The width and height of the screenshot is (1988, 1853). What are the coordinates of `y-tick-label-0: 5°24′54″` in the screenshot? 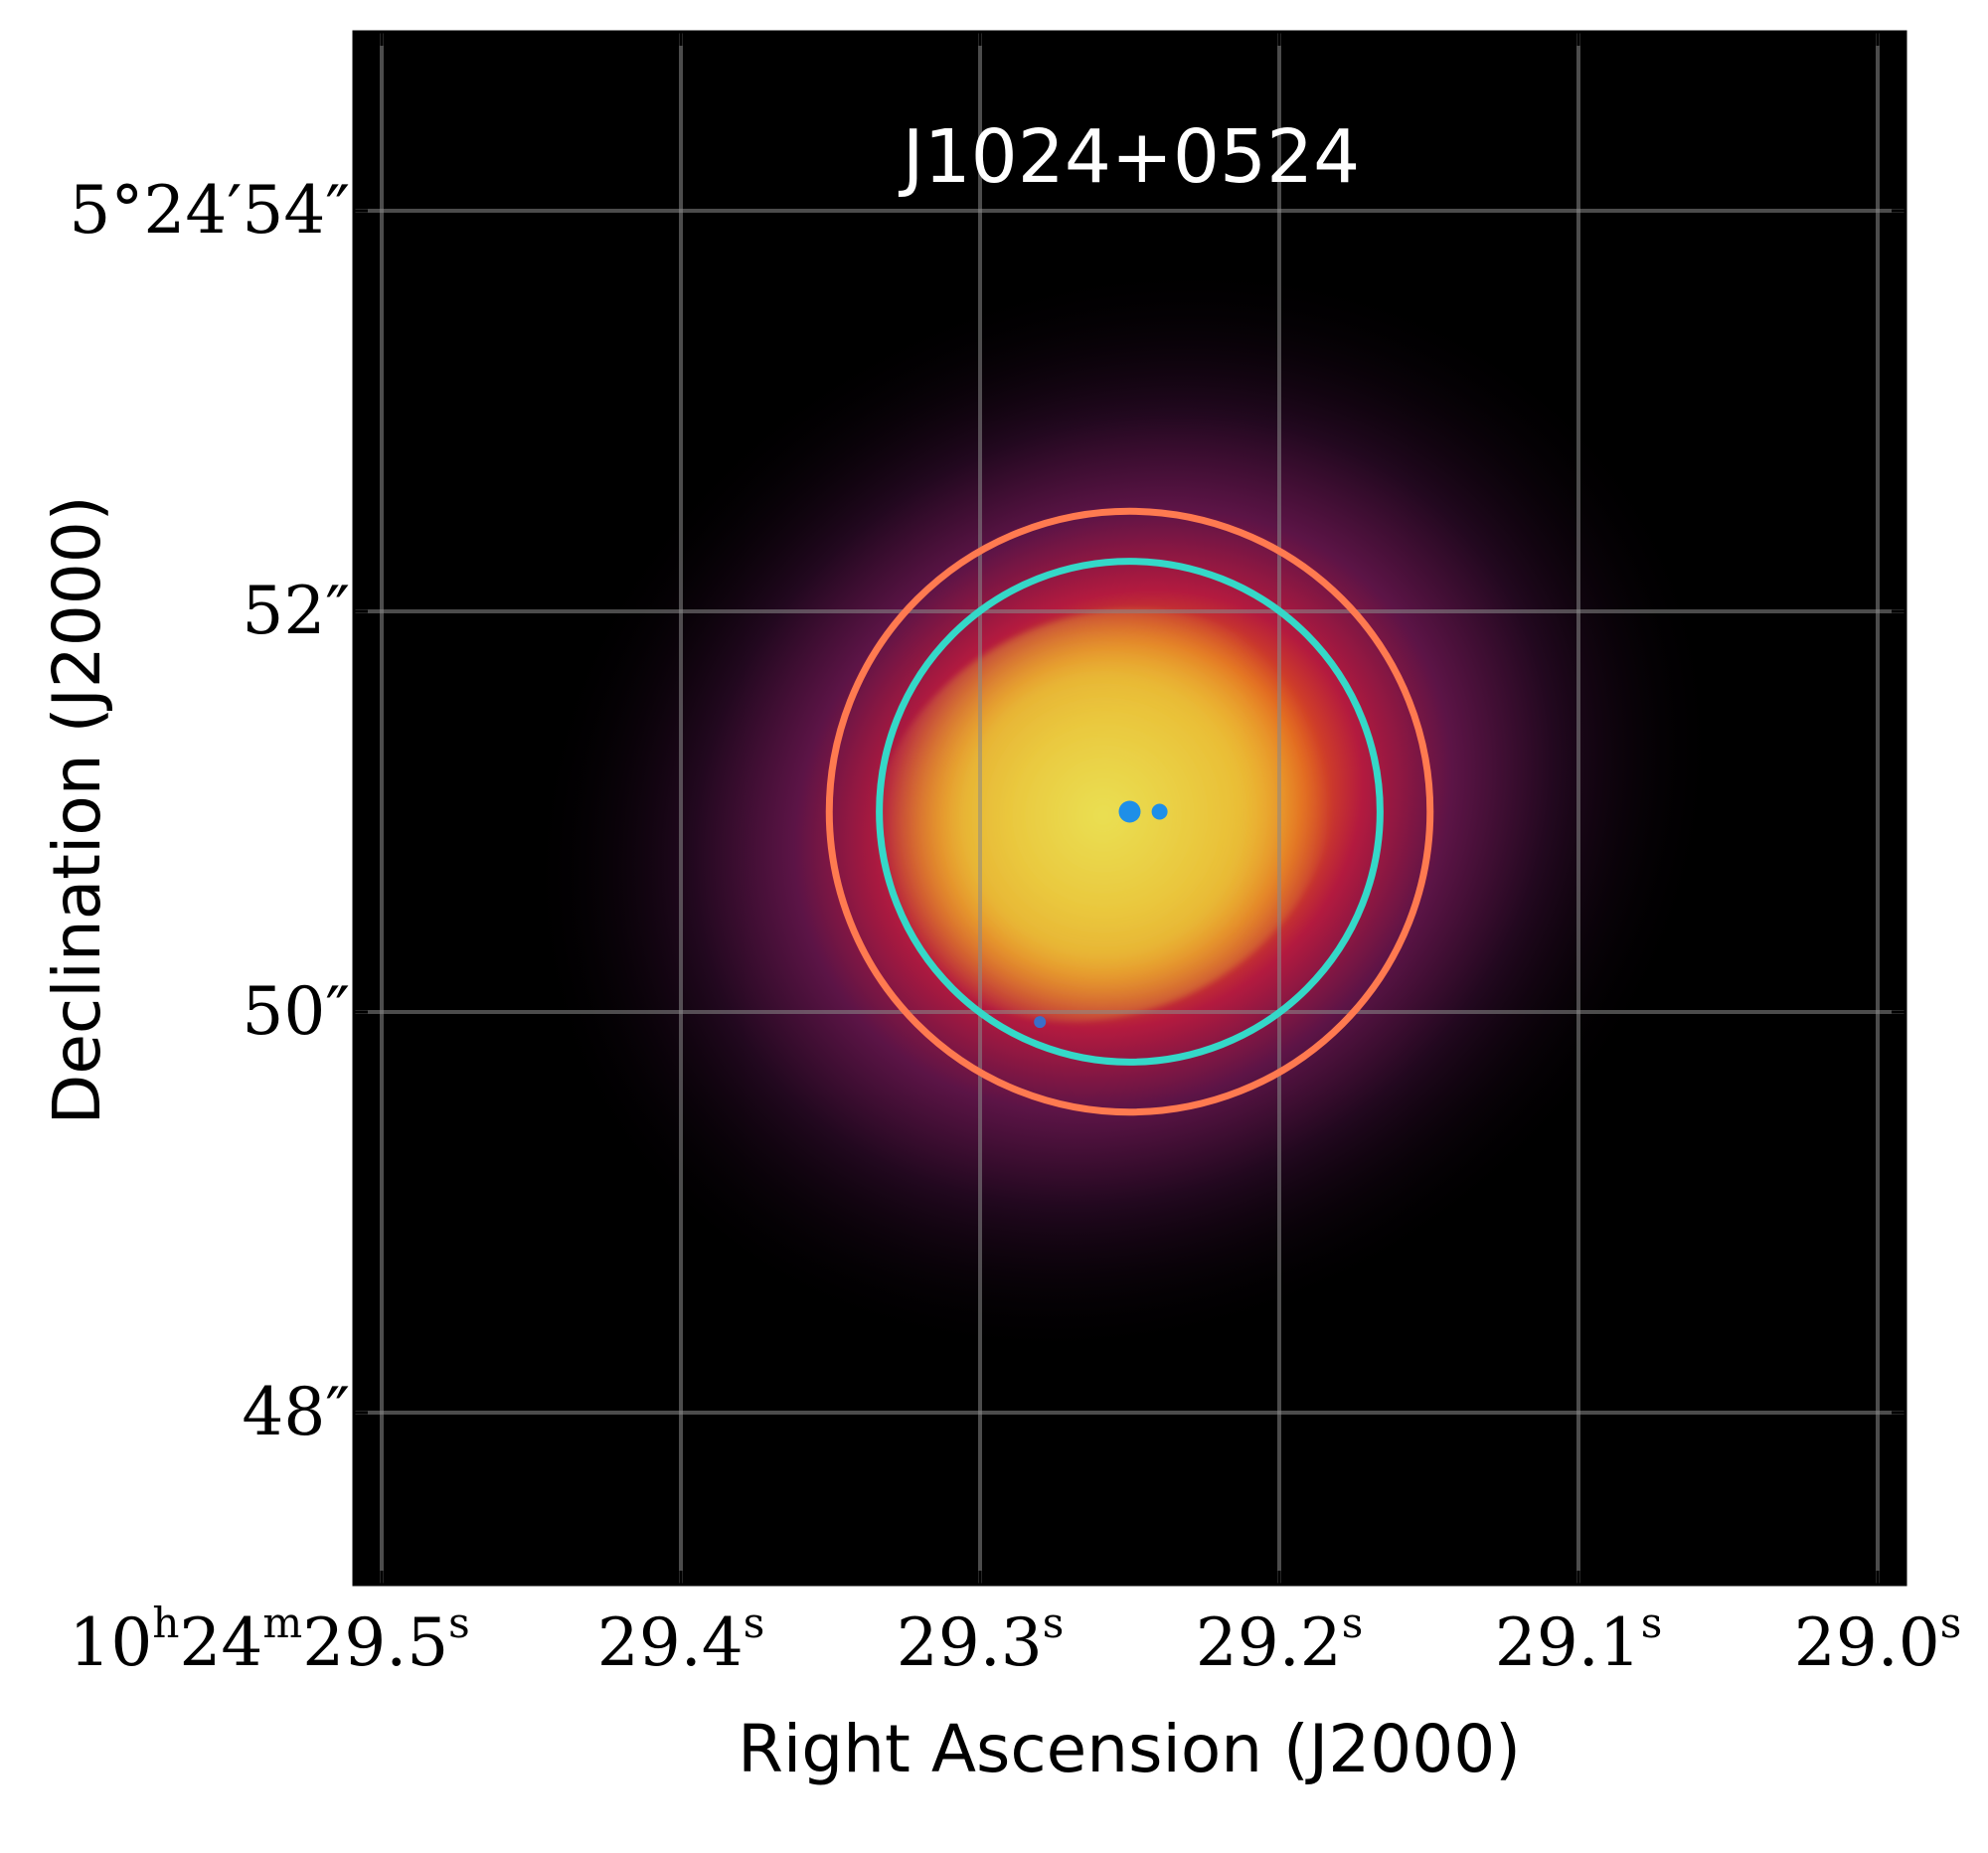 It's located at (209, 210).